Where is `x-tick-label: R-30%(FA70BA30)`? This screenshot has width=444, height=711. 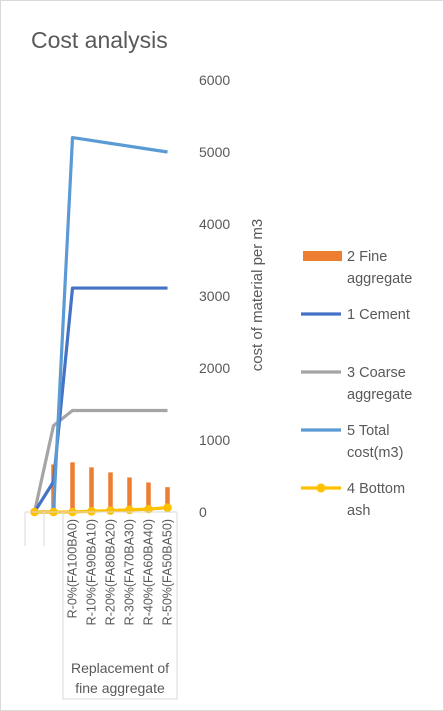 x-tick-label: R-30%(FA70BA30) is located at coordinates (130, 572).